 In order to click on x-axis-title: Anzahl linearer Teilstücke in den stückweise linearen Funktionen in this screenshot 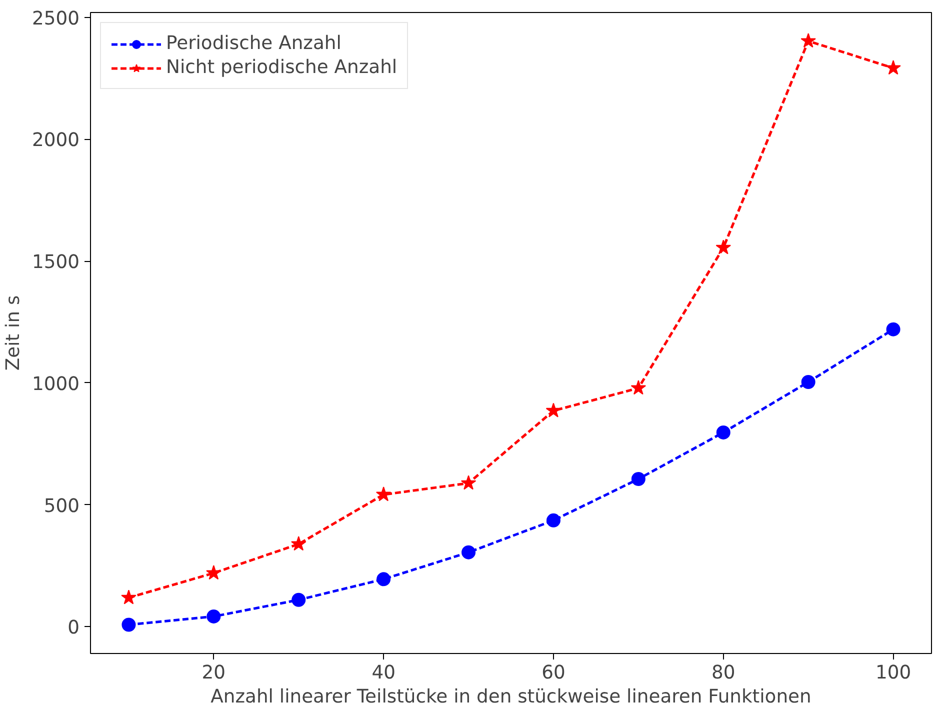, I will do `click(511, 697)`.